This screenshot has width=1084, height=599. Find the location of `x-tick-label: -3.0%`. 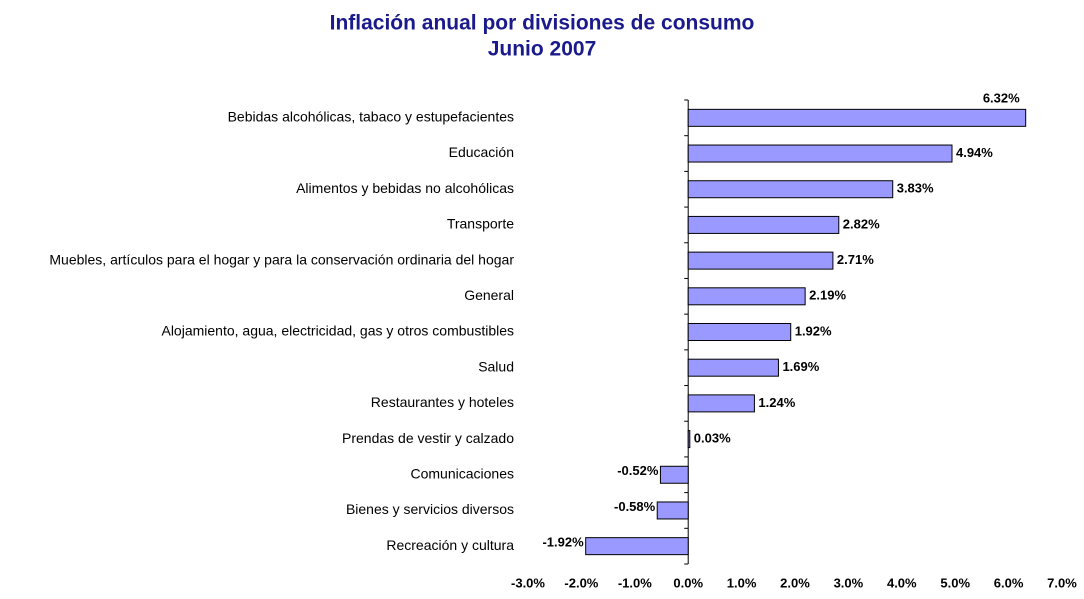

x-tick-label: -3.0% is located at coordinates (528, 582).